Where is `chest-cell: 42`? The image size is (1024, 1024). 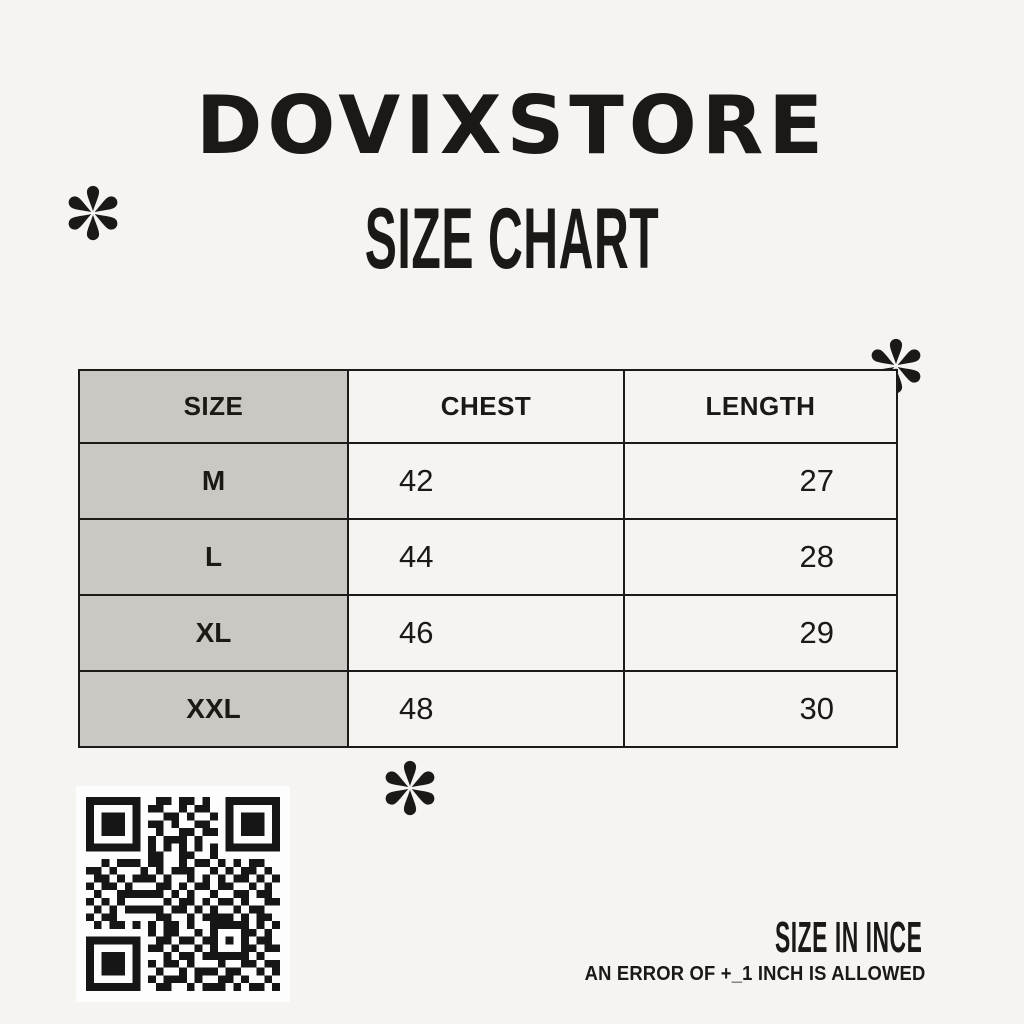
chest-cell: 42 is located at coordinates (486, 481).